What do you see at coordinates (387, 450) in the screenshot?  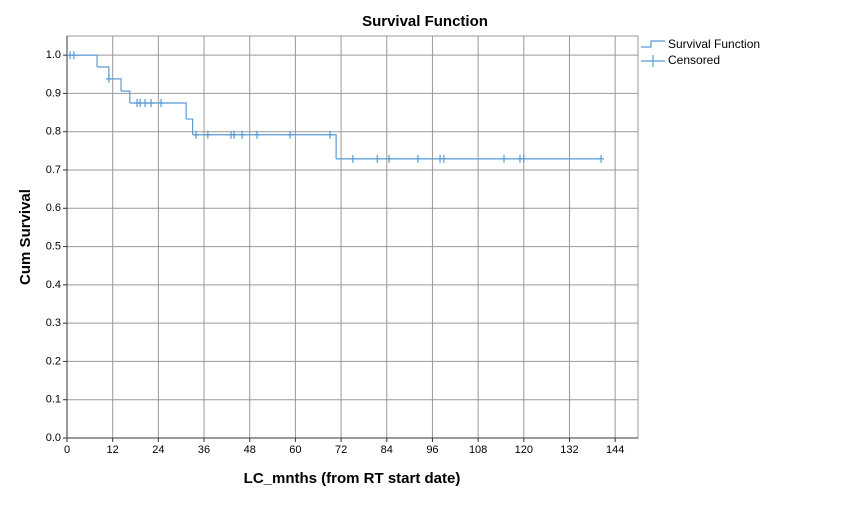 I see `x-tick-label: 84` at bounding box center [387, 450].